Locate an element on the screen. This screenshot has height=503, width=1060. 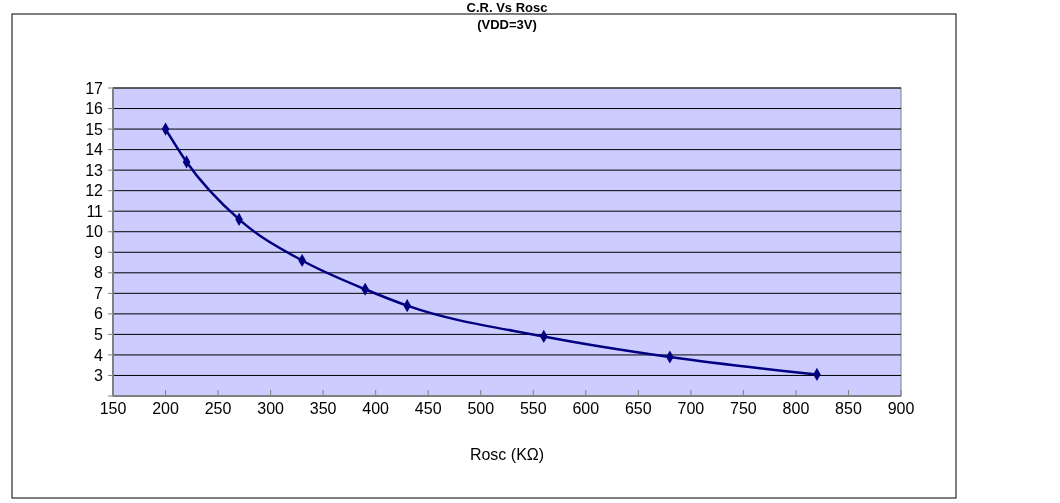
x-tick-label: 550 is located at coordinates (533, 408).